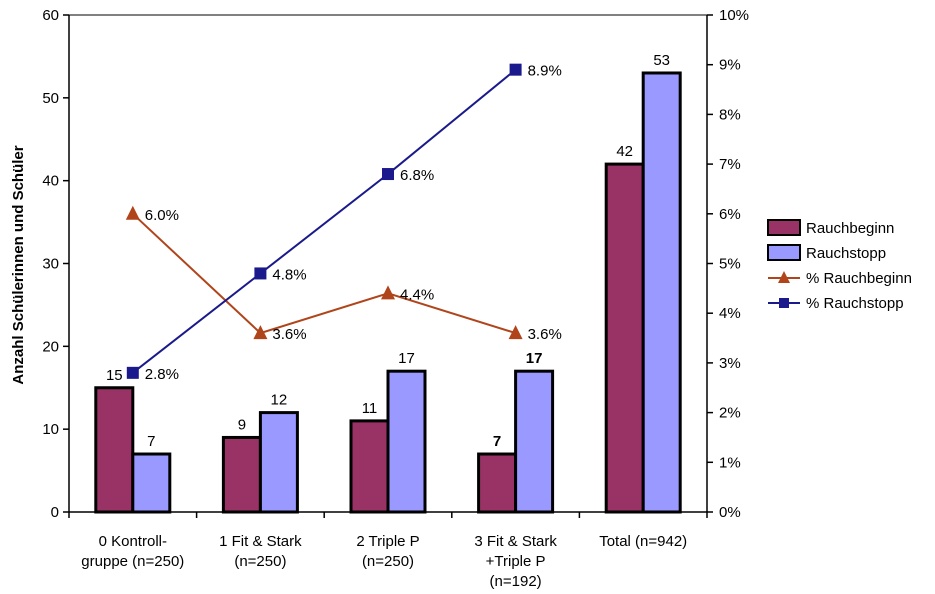  Describe the element at coordinates (643, 541) in the screenshot. I see `x-tick-label: Total (n=942)` at that location.